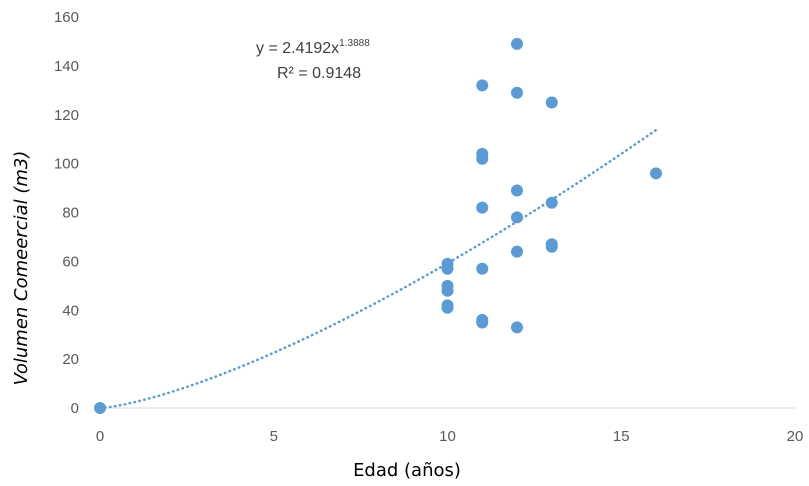 This screenshot has height=486, width=809. Describe the element at coordinates (75, 408) in the screenshot. I see `y-tick-label: 0` at that location.